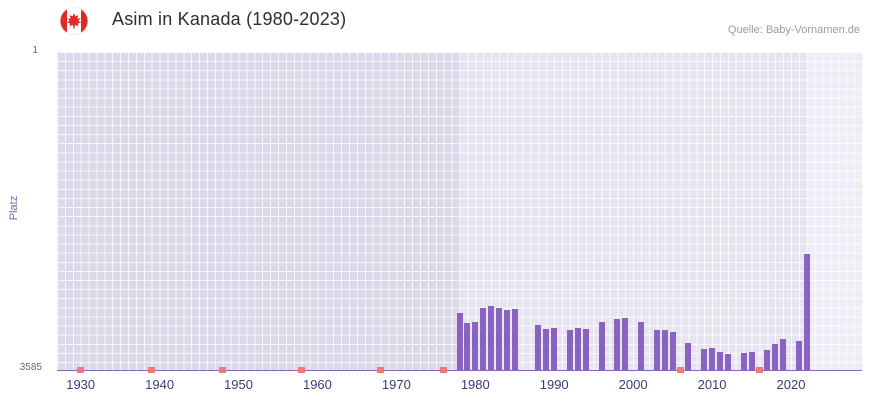 The width and height of the screenshot is (873, 412). What do you see at coordinates (160, 384) in the screenshot?
I see `x-axis-label: 1940` at bounding box center [160, 384].